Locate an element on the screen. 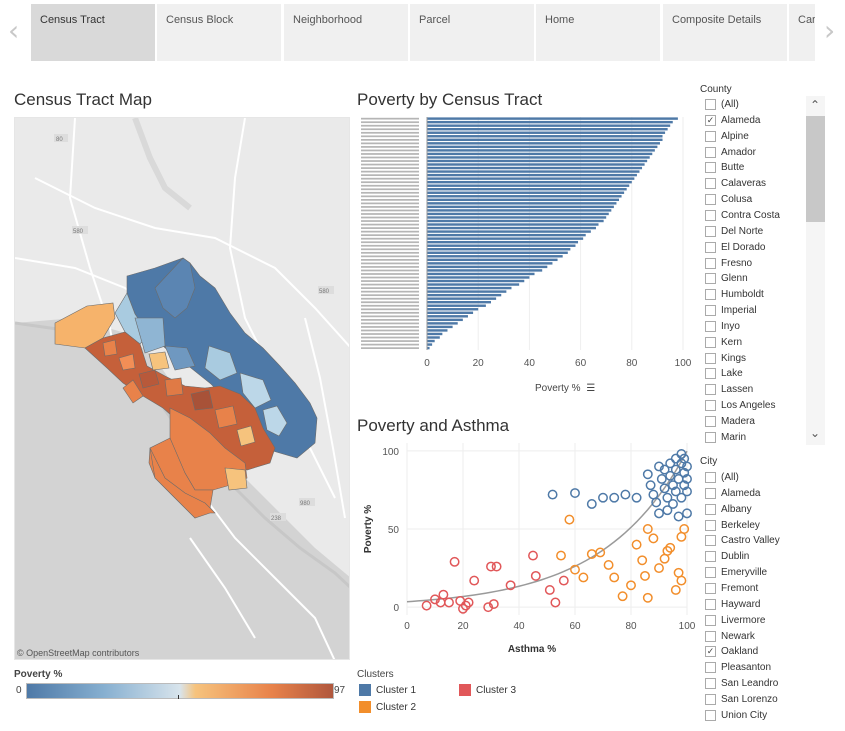 Image resolution: width=845 pixels, height=731 pixels. county-scrollbar: ⌃ ⌄ is located at coordinates (815, 270).